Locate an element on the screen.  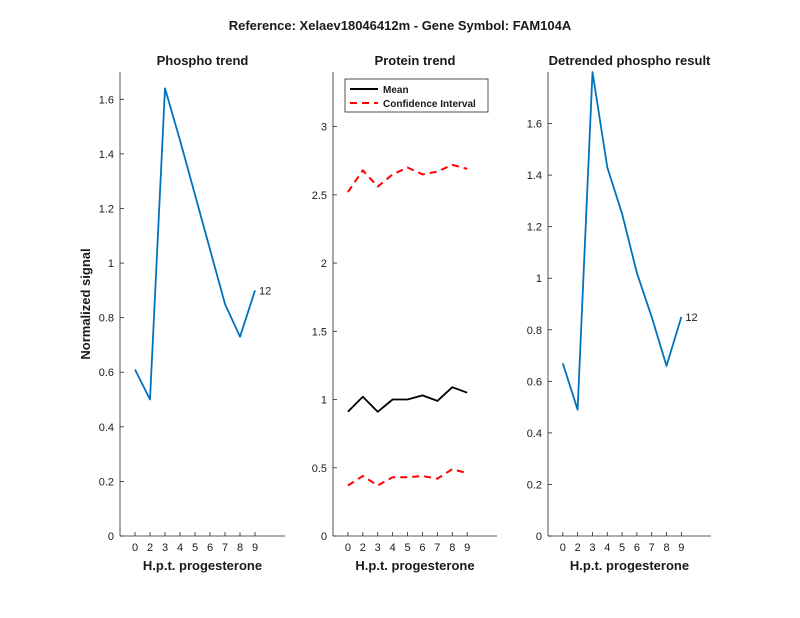
protein-title: Protein trend is located at coordinates (415, 60).